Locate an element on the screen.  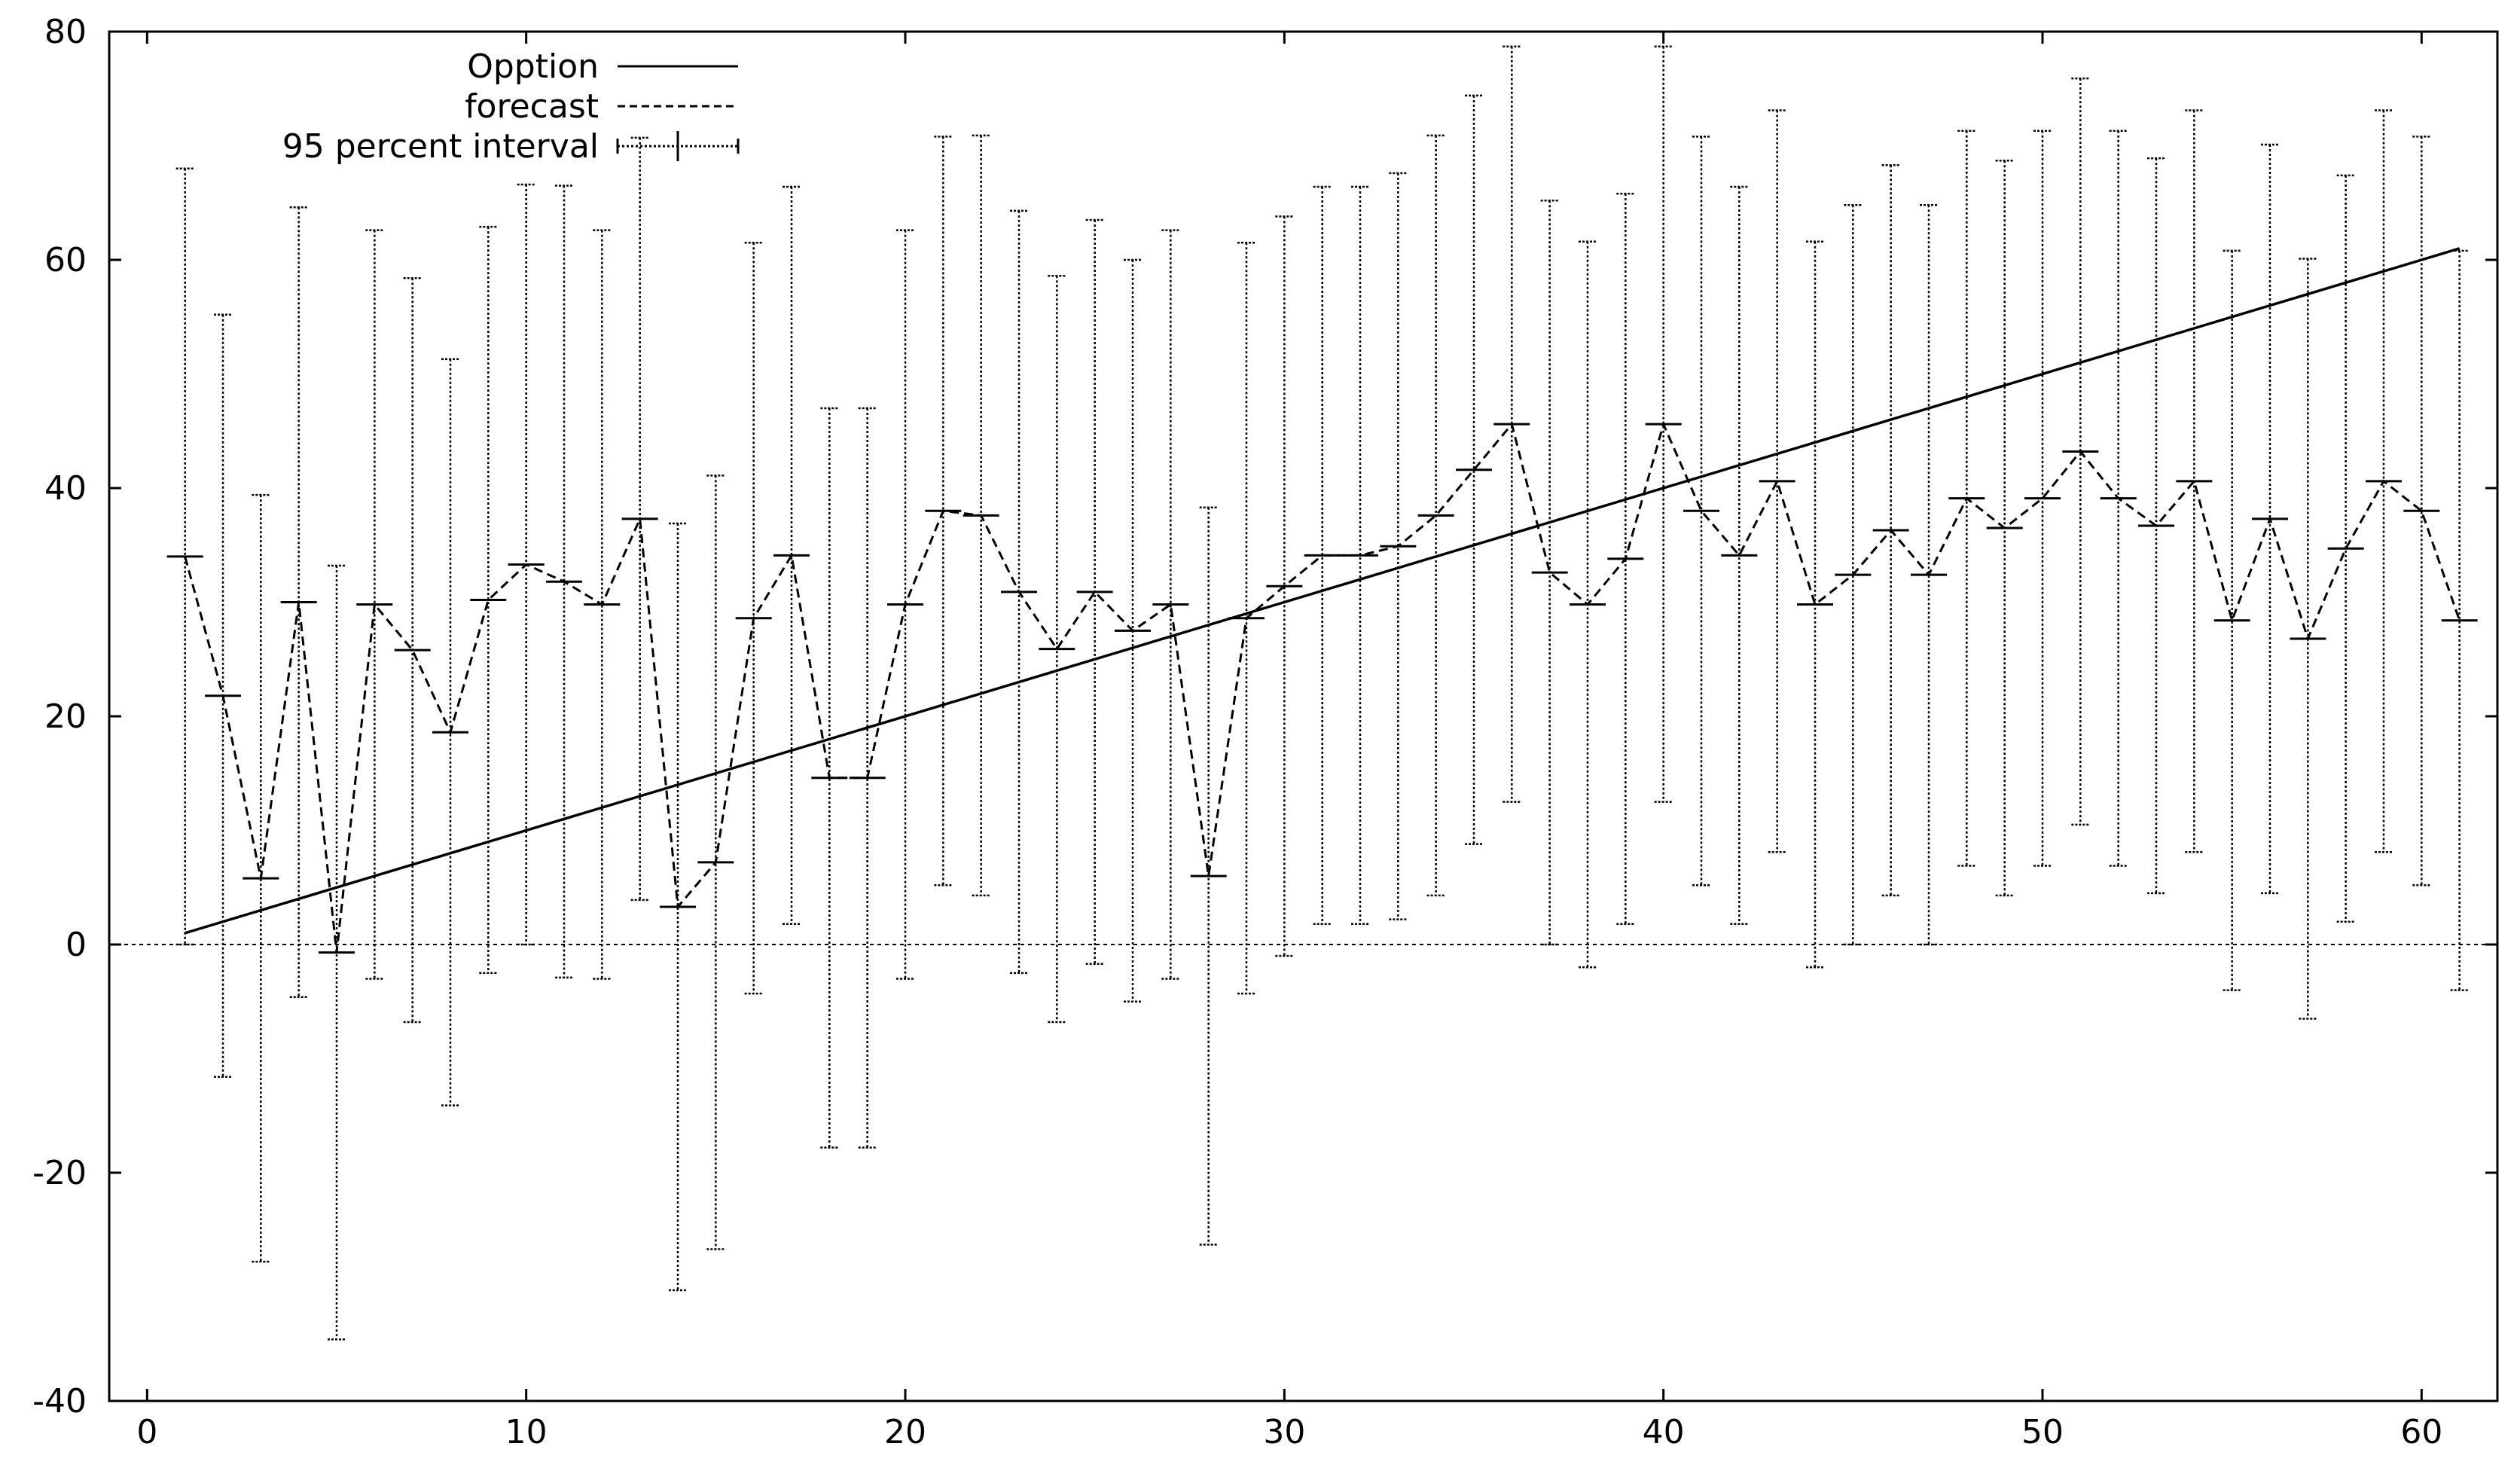
y-tick-label: 20 is located at coordinates (65, 716).